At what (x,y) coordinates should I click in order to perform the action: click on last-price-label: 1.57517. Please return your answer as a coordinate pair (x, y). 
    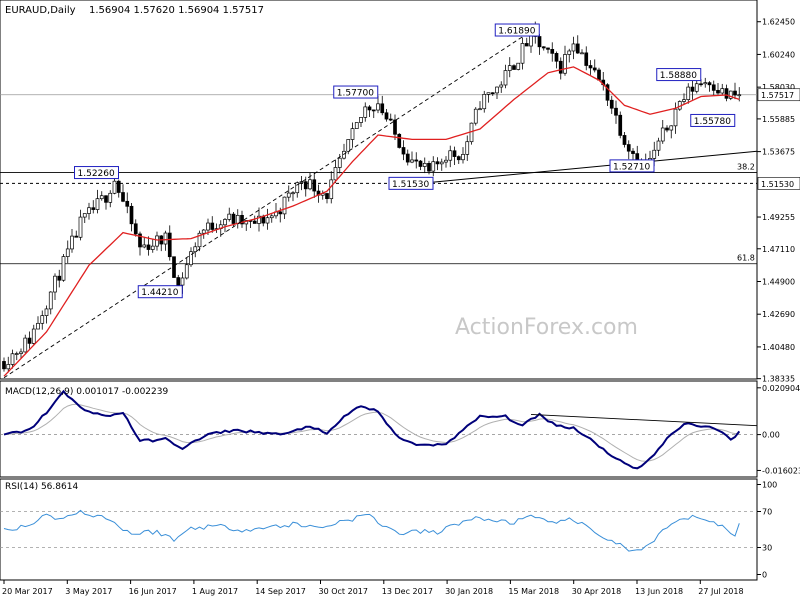
    Looking at the image, I should click on (777, 95).